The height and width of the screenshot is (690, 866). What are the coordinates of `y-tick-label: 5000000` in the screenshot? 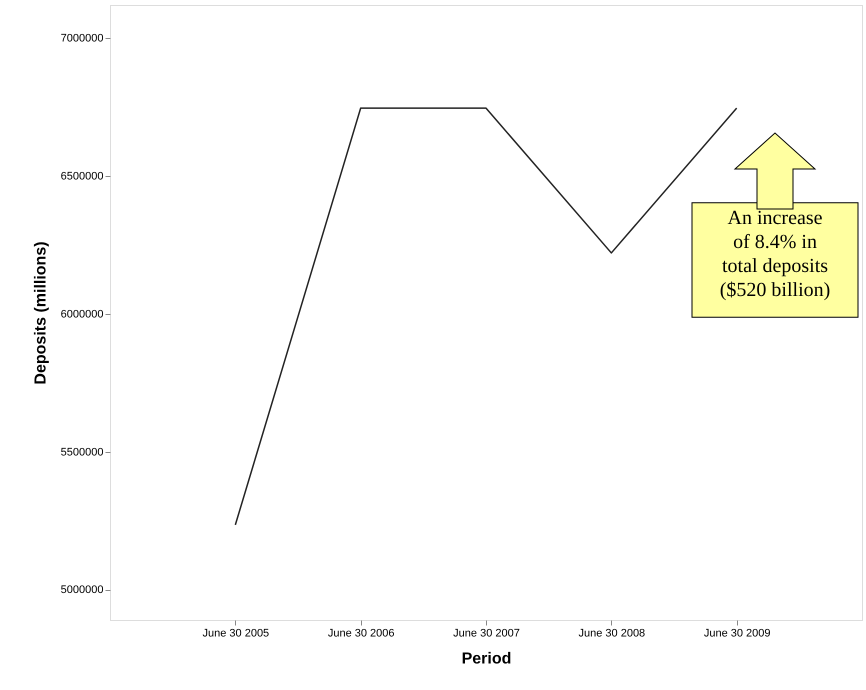 It's located at (82, 590).